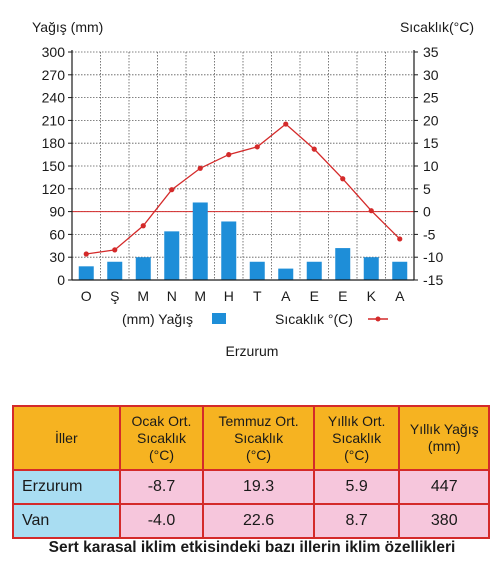 This screenshot has height=565, width=504. What do you see at coordinates (57, 212) in the screenshot?
I see `left-tick-label: 90` at bounding box center [57, 212].